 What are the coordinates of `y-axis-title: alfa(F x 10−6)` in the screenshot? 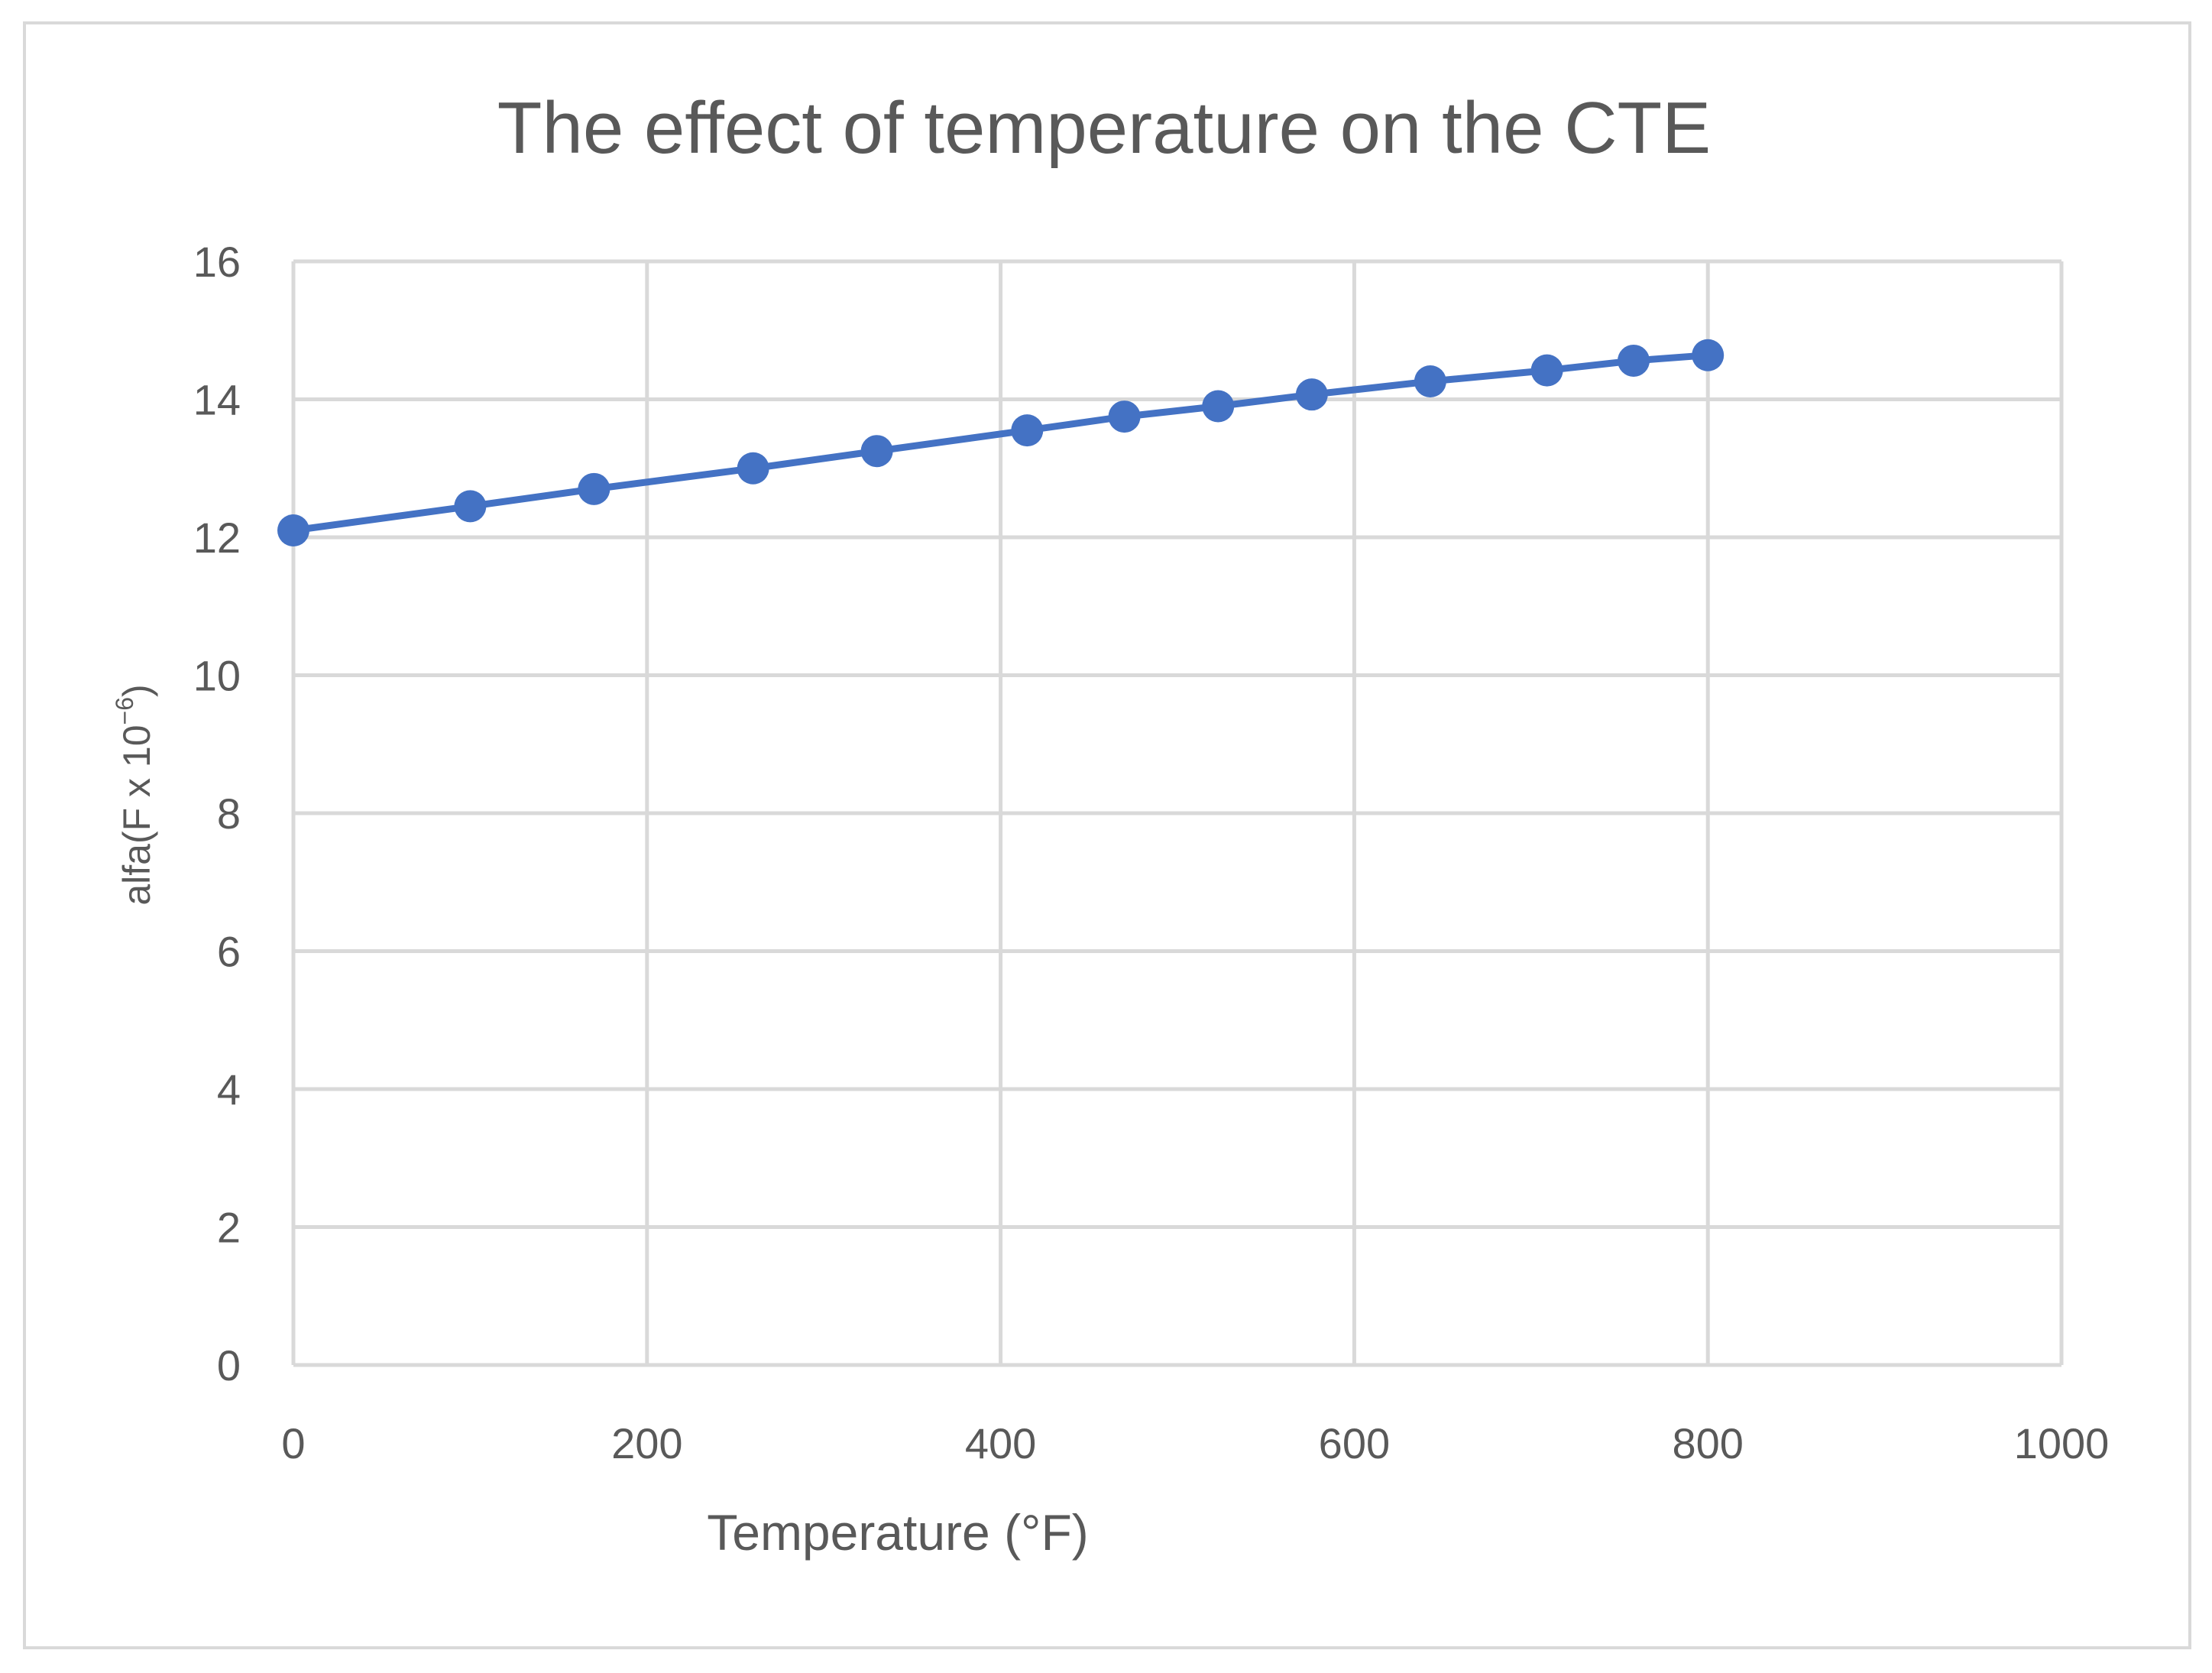 It's located at (134, 794).